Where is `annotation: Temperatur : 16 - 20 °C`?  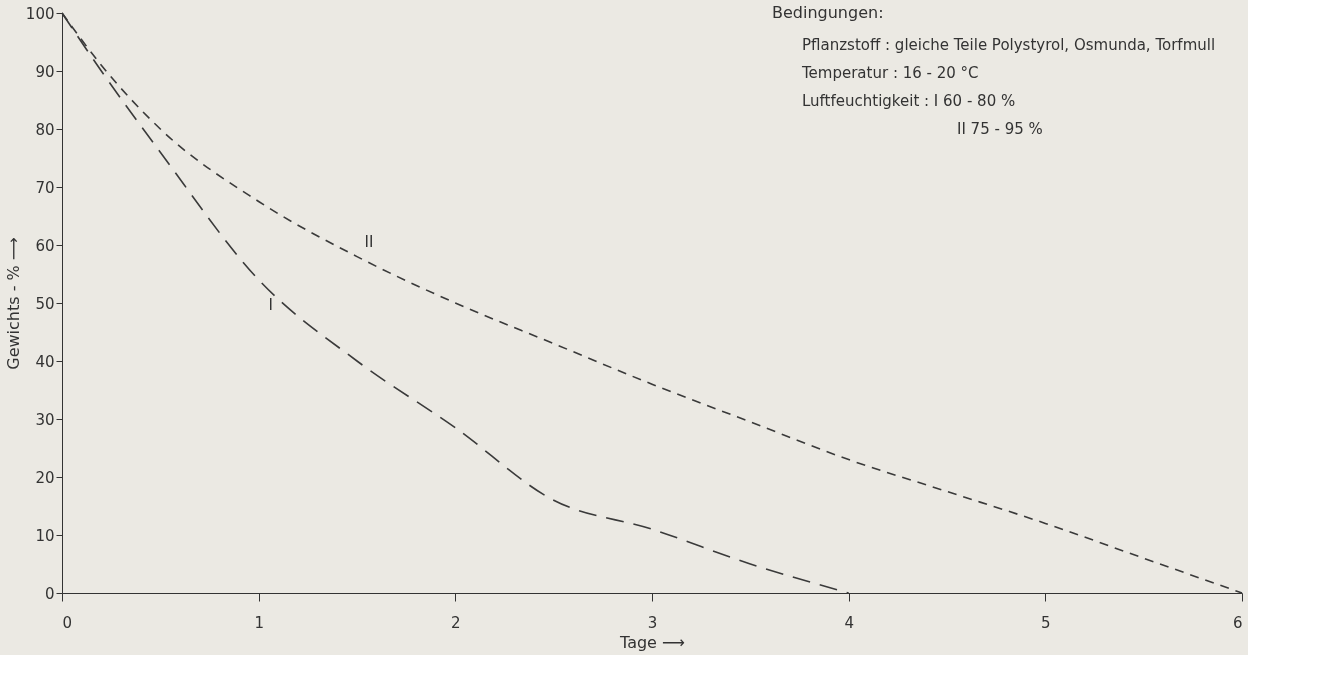 annotation: Temperatur : 16 - 20 °C is located at coordinates (890, 73).